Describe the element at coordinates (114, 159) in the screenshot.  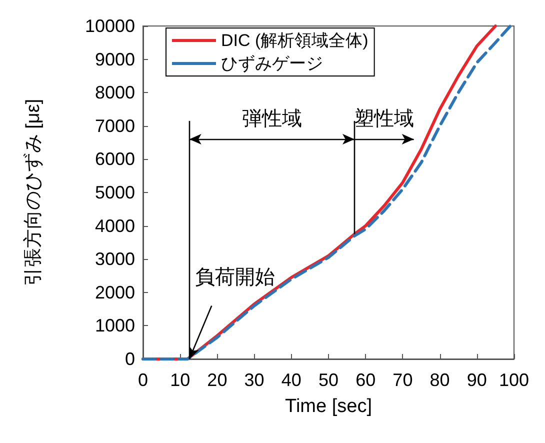
I see `y-tick-label: 6000` at that location.